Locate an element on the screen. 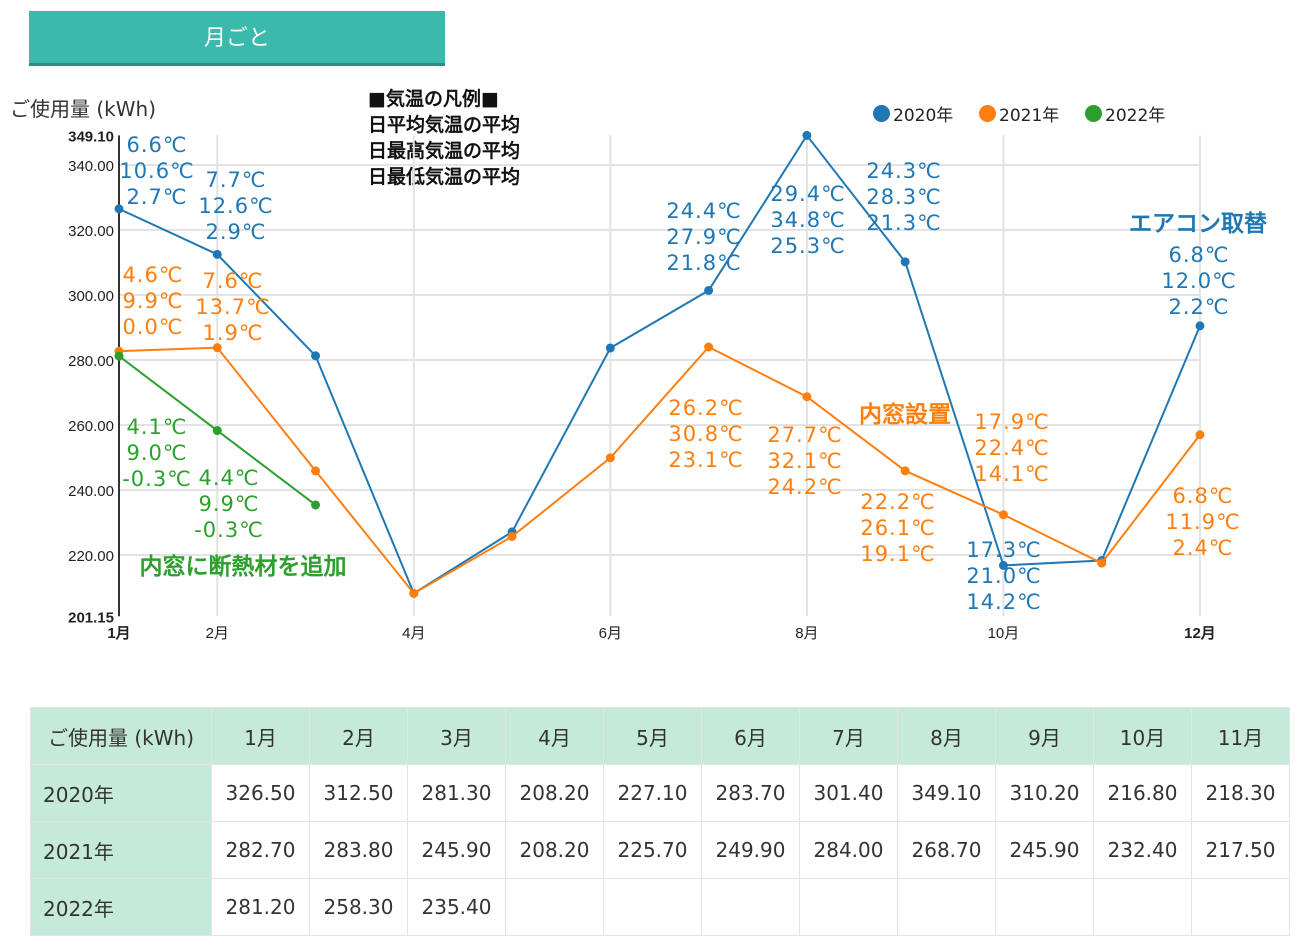  temperature-legend-title: ■気温の凡例■ is located at coordinates (433, 99).